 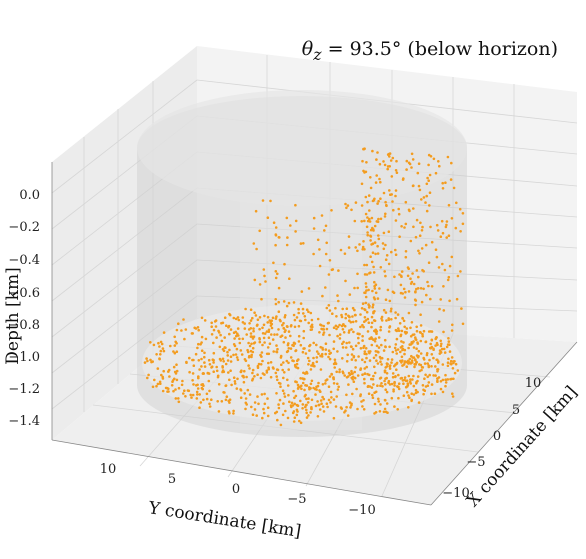 What do you see at coordinates (236, 489) in the screenshot?
I see `y-tick-label: 0` at bounding box center [236, 489].